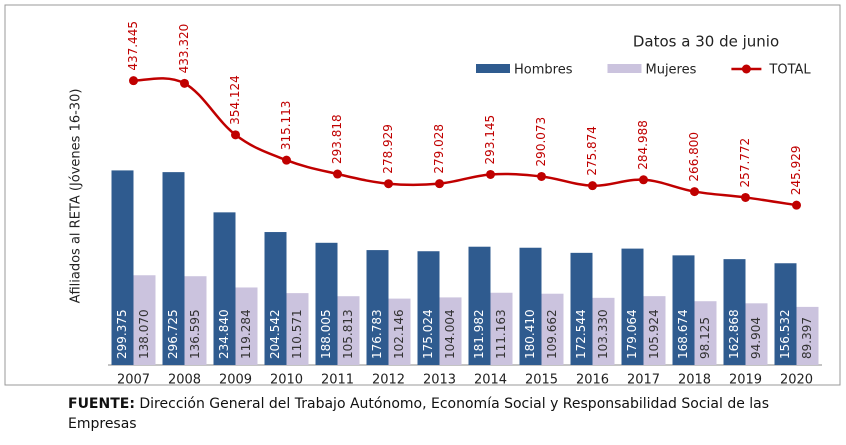  Describe the element at coordinates (643, 380) in the screenshot. I see `x-tick-label: 2017` at that location.